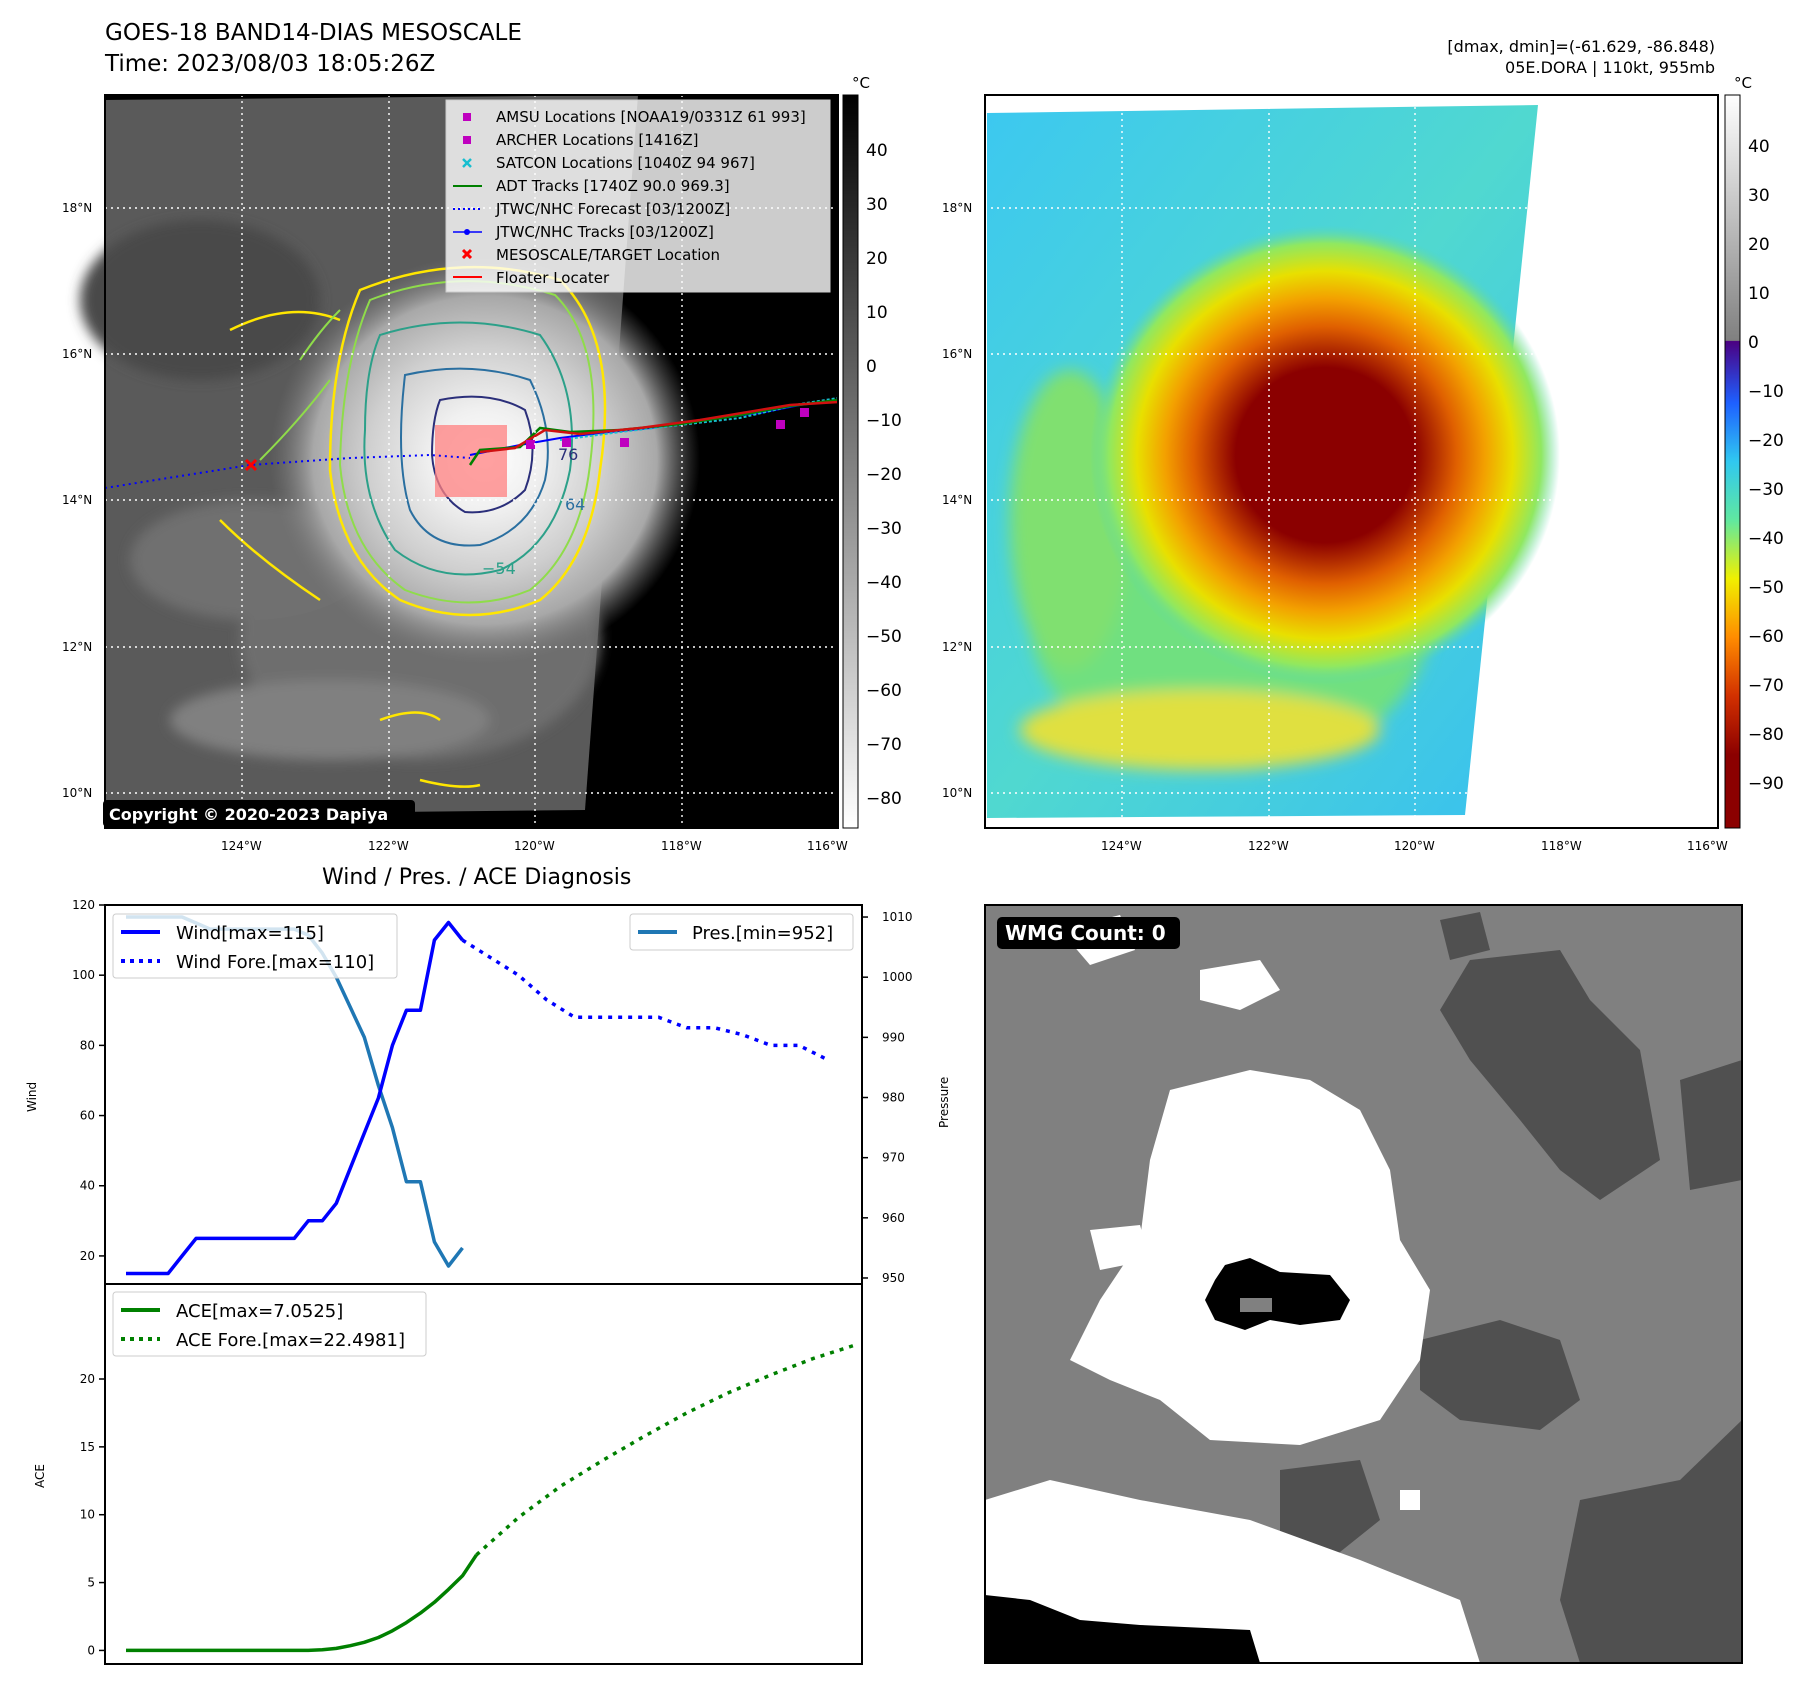 This screenshot has height=1684, width=1797. Describe the element at coordinates (1707, 846) in the screenshot. I see `color-lon-label-116w: 116°W` at that location.